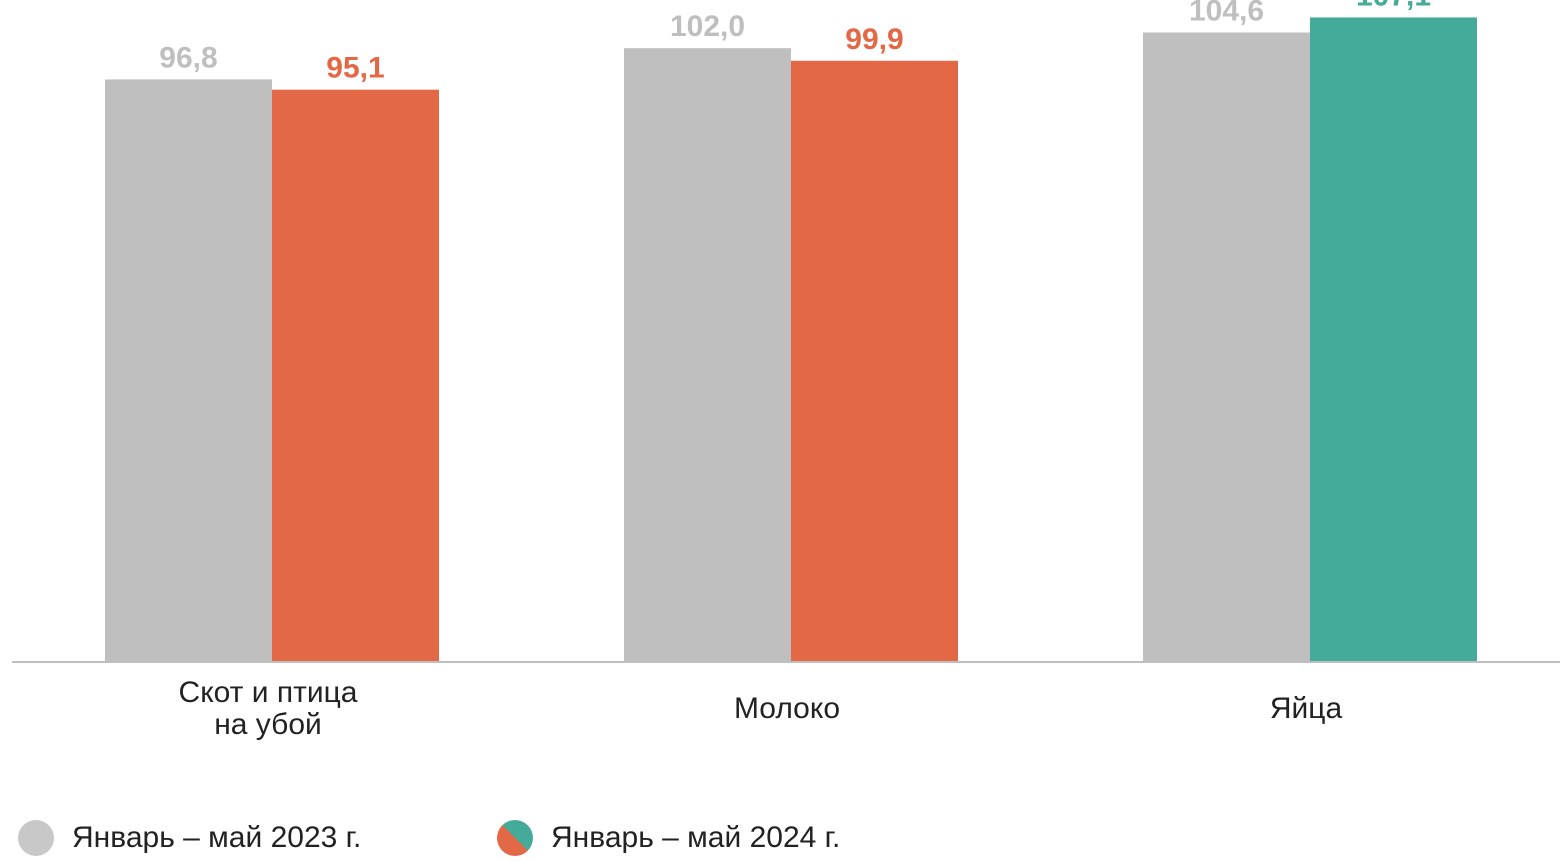  I want to click on bar-s0-c1, so click(707, 355).